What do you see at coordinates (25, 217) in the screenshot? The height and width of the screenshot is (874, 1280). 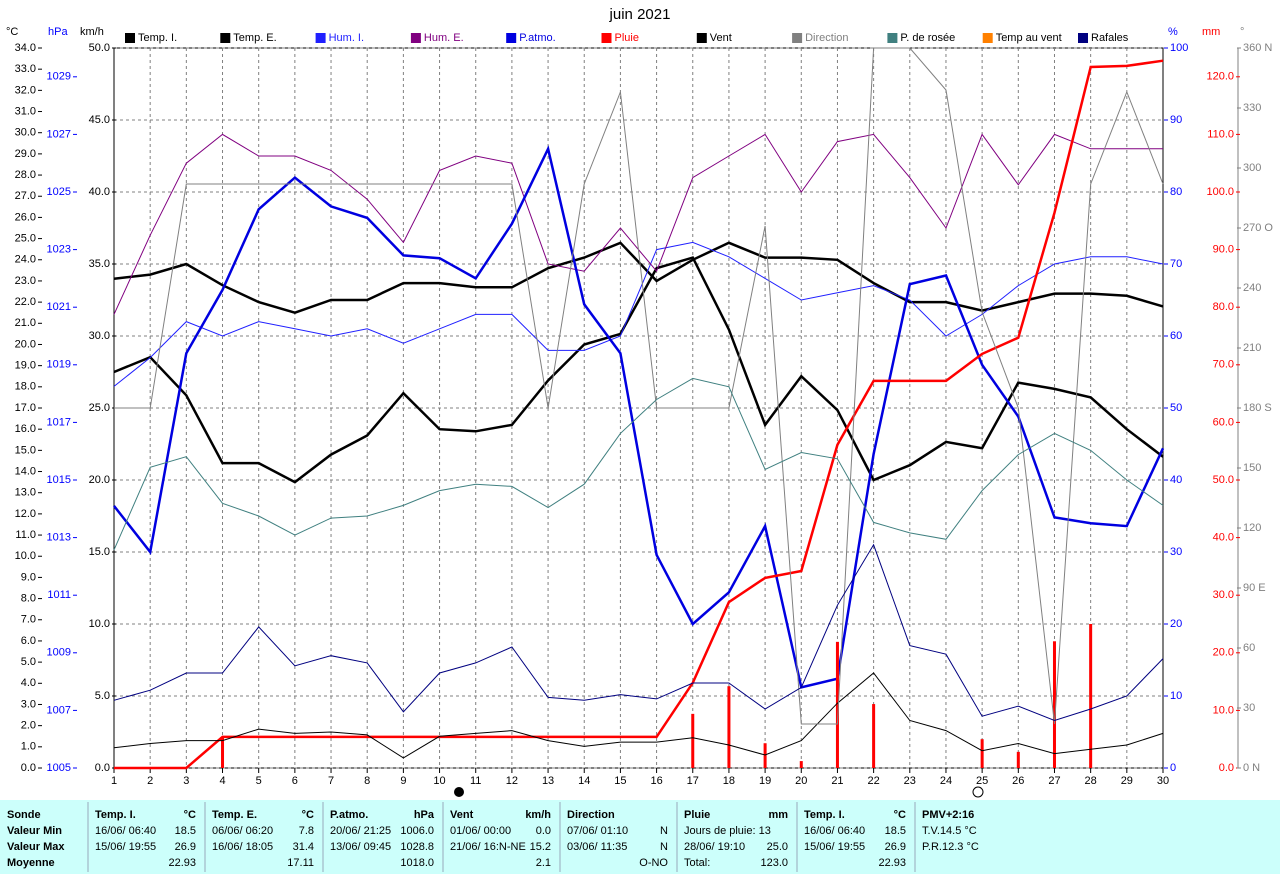 I see `y-tick-label: 26.0` at bounding box center [25, 217].